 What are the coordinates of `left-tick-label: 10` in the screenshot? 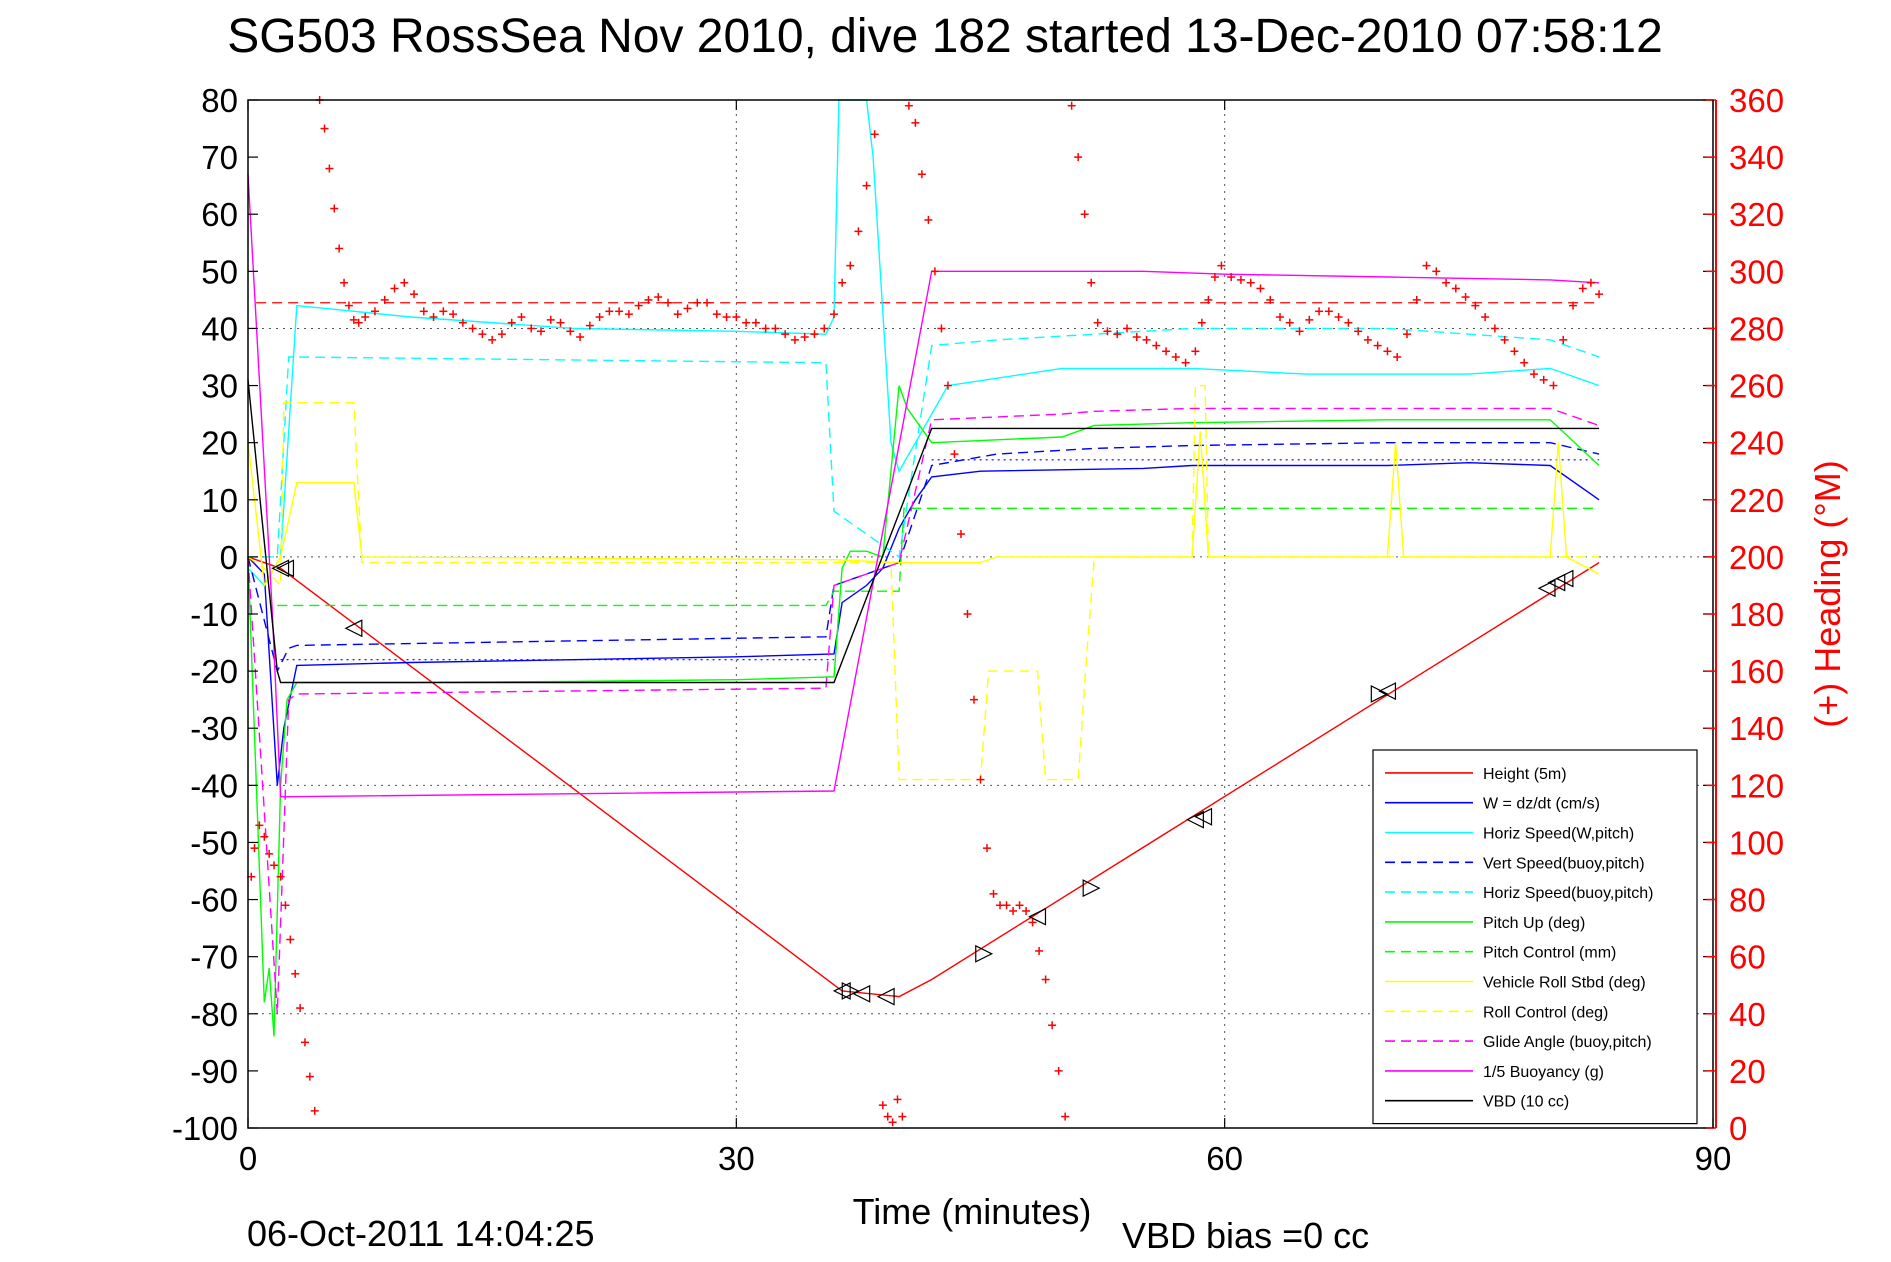 It's located at (219, 500).